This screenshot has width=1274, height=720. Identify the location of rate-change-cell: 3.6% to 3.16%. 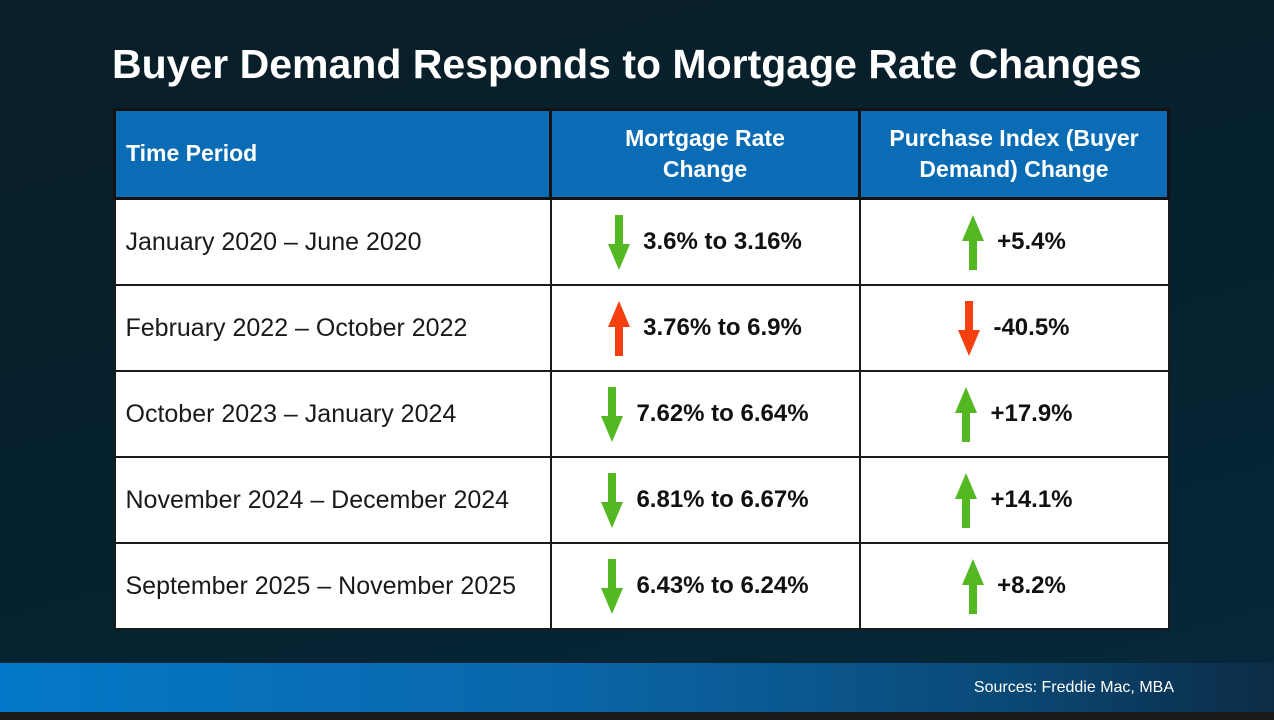
(705, 241).